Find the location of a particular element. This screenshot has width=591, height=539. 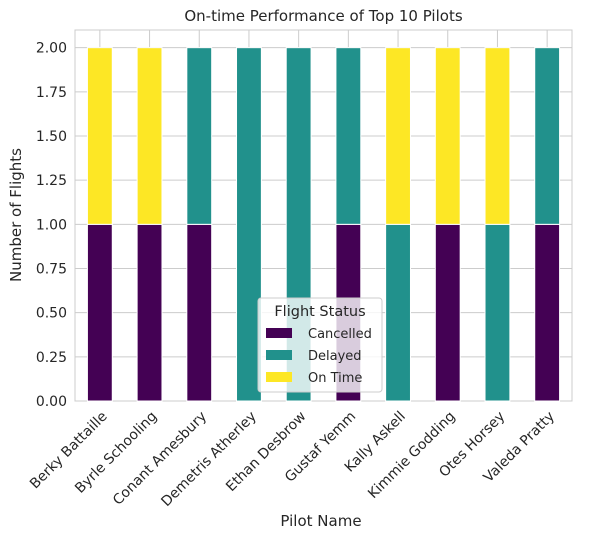

y-tick-label: 1.00 is located at coordinates (51, 225).